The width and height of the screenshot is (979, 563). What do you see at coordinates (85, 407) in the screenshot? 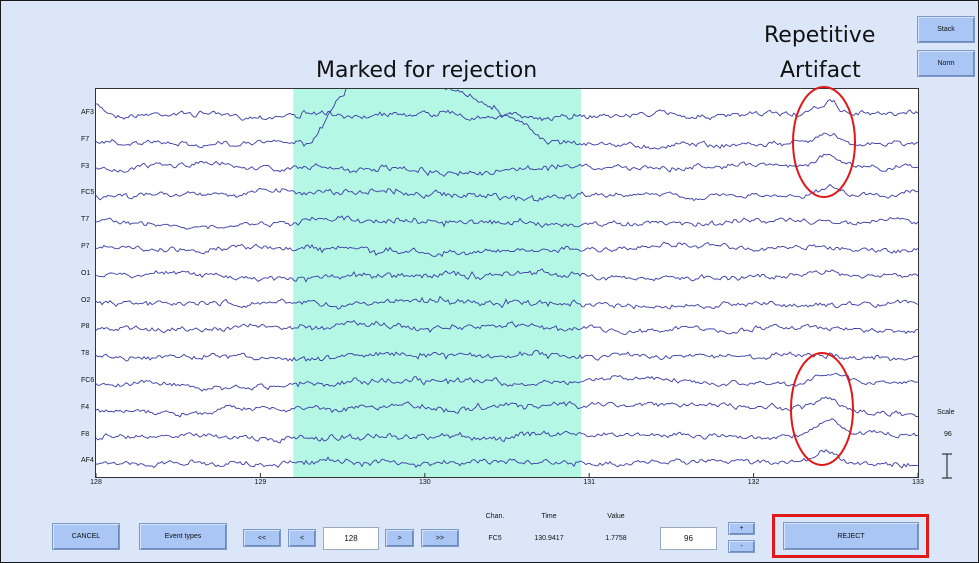
I see `channel-label-f4: F4` at bounding box center [85, 407].